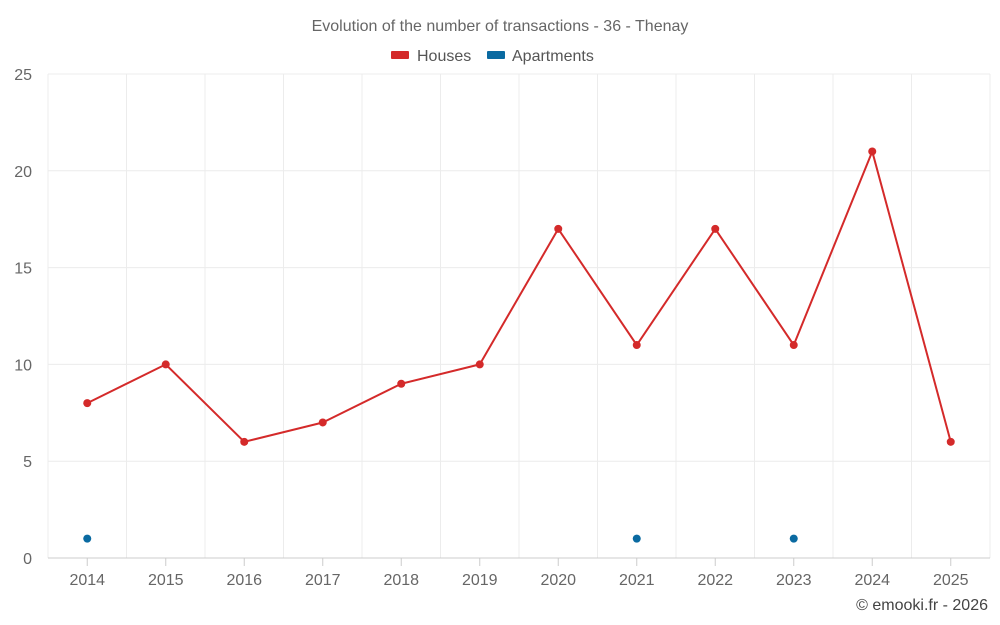 This screenshot has height=625, width=1000. I want to click on x-tick-label: 2015, so click(166, 580).